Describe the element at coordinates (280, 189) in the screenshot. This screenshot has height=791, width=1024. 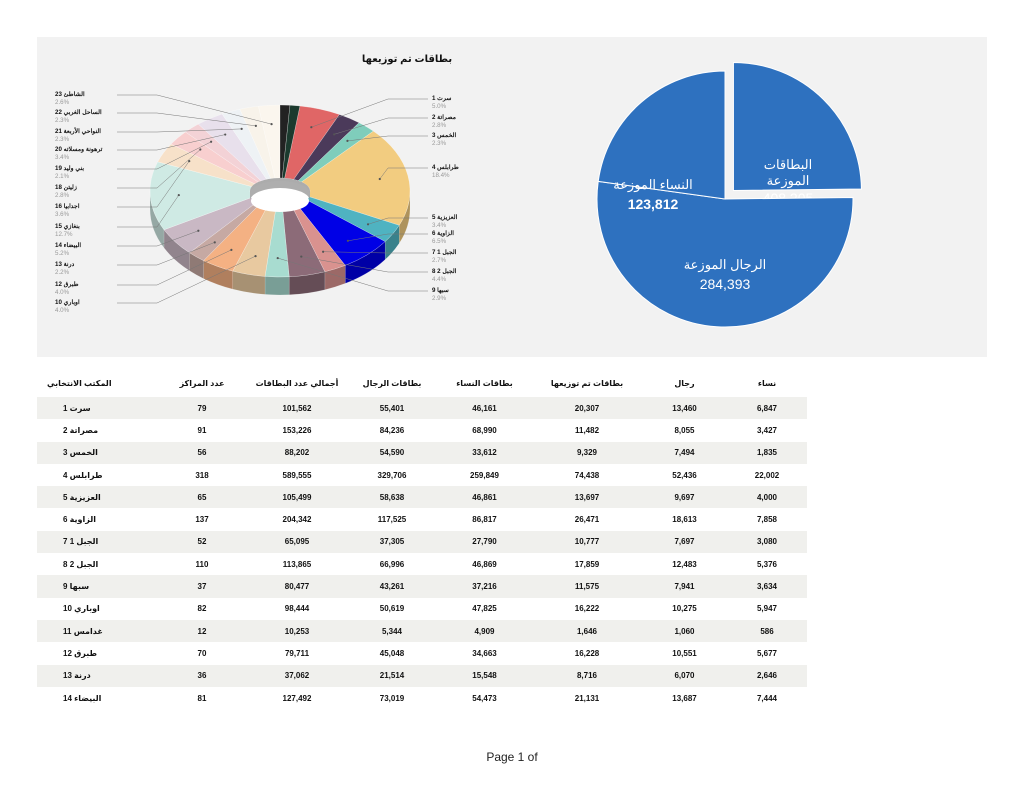
I see `pie-hole-wall` at that location.